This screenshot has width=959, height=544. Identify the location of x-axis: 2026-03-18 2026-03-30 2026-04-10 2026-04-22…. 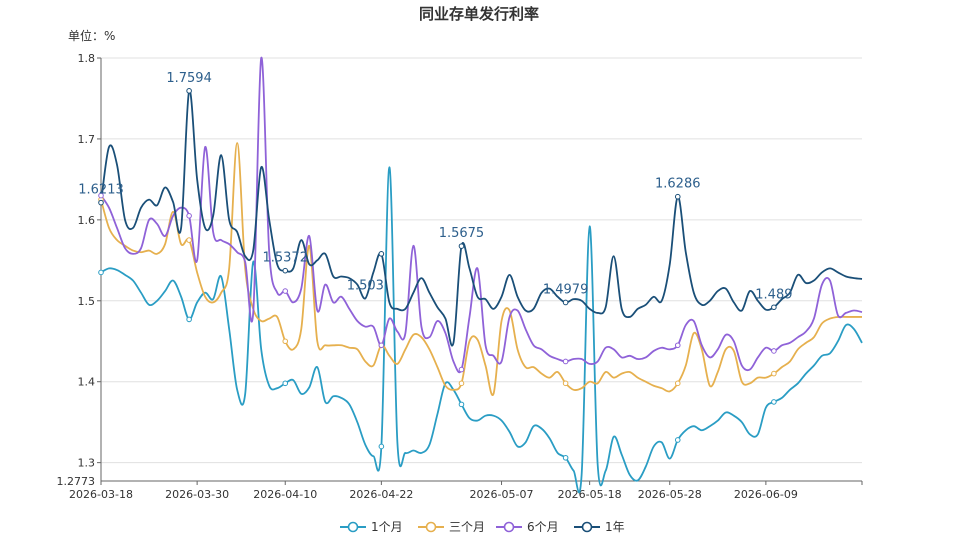
(466, 490).